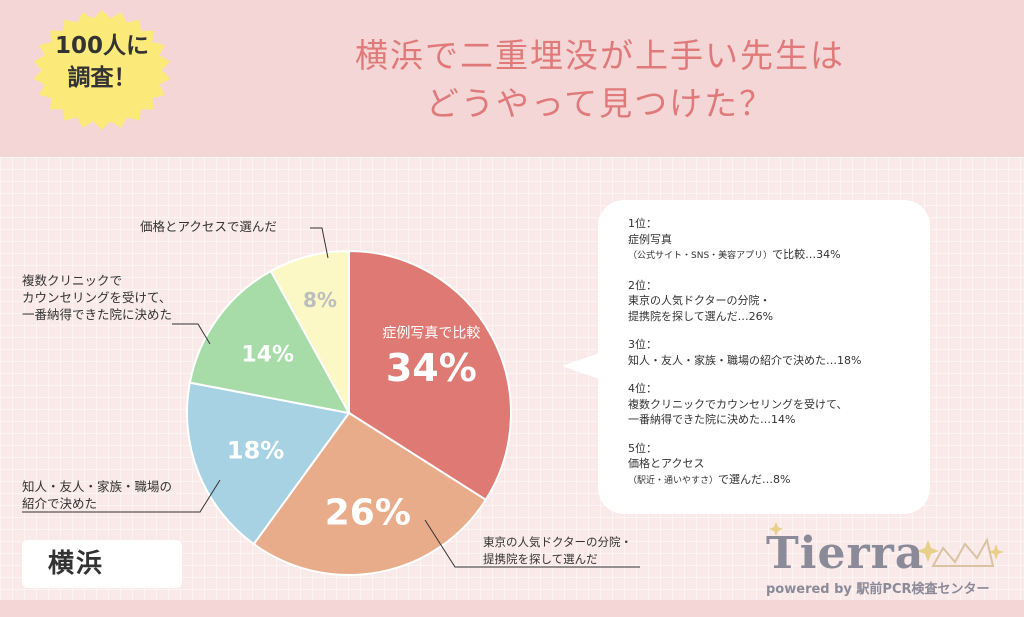 Image resolution: width=1024 pixels, height=617 pixels. I want to click on pie-value-label-4: 14%, so click(267, 355).